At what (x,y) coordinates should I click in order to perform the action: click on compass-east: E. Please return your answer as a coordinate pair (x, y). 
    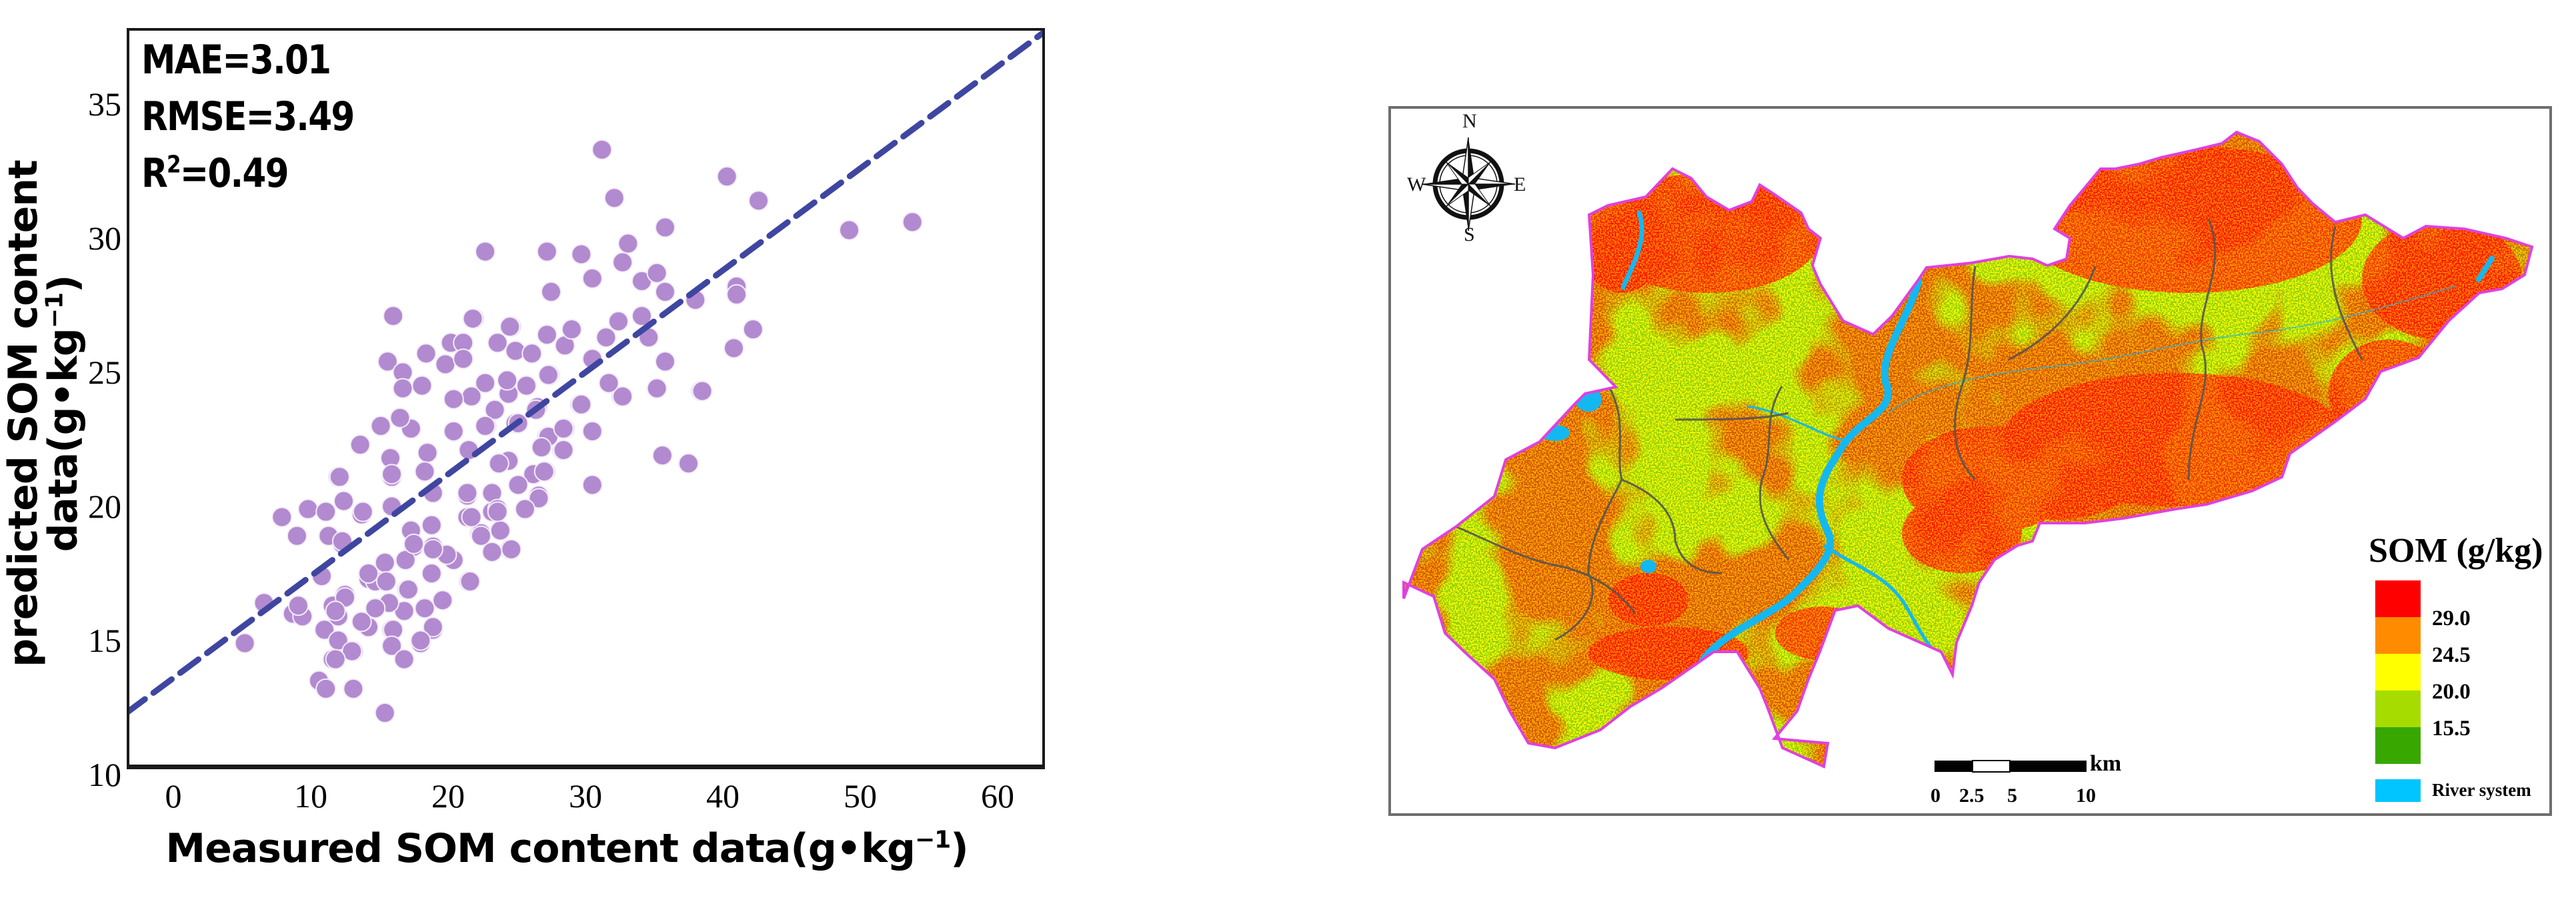
    Looking at the image, I should click on (1520, 184).